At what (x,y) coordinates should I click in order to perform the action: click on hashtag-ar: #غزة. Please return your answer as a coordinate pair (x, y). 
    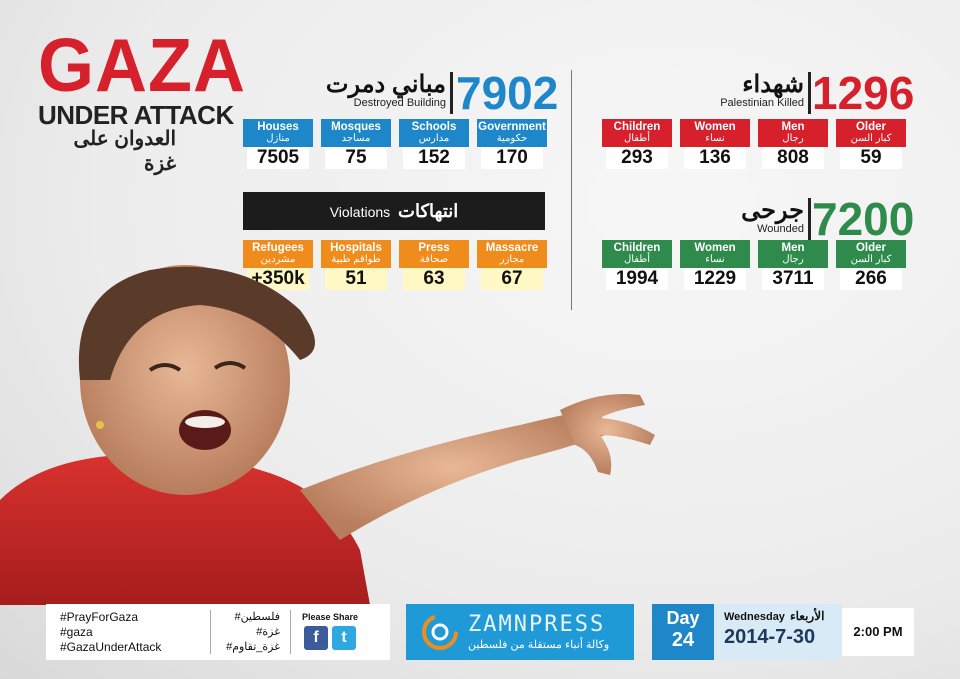
    Looking at the image, I should click on (268, 632).